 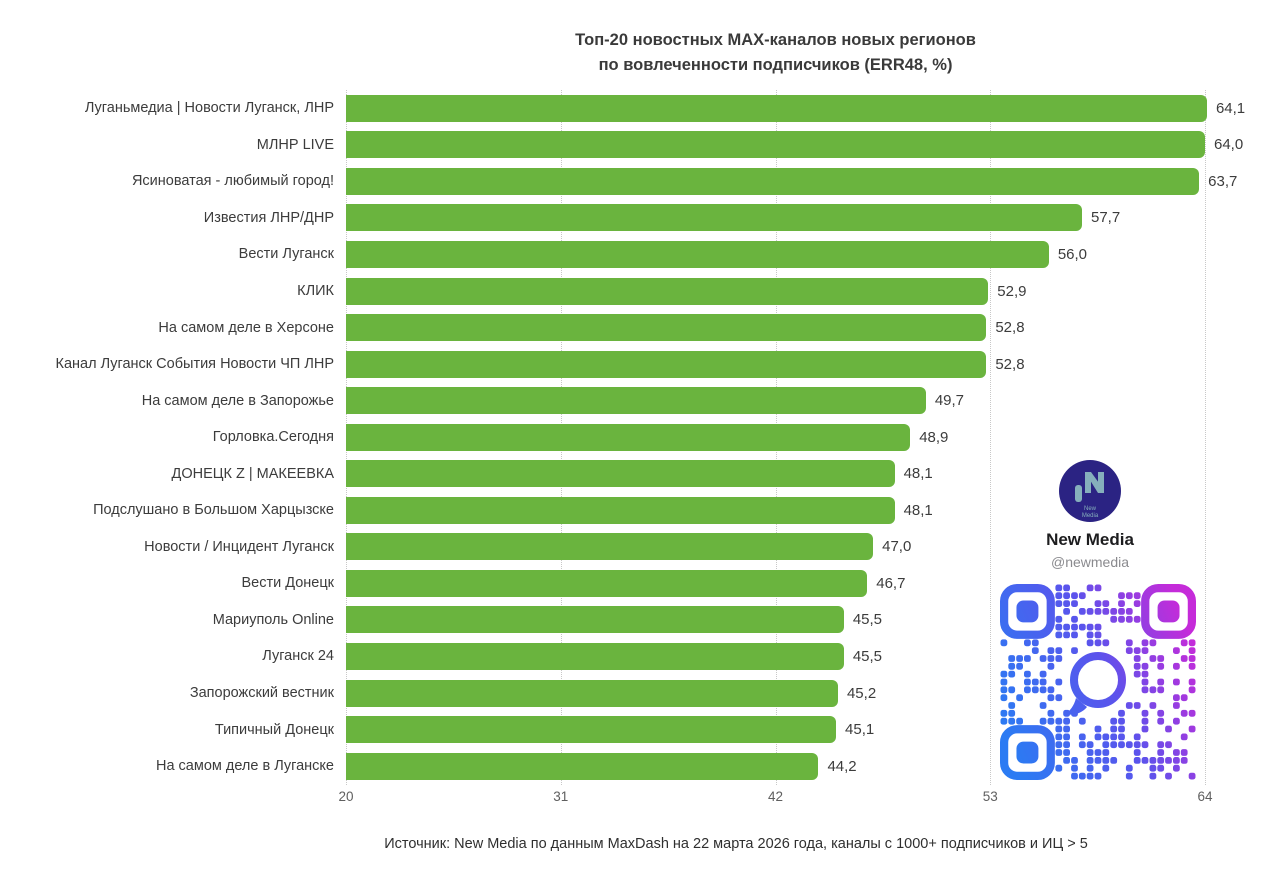 What do you see at coordinates (561, 796) in the screenshot?
I see `x-tick-label: 31` at bounding box center [561, 796].